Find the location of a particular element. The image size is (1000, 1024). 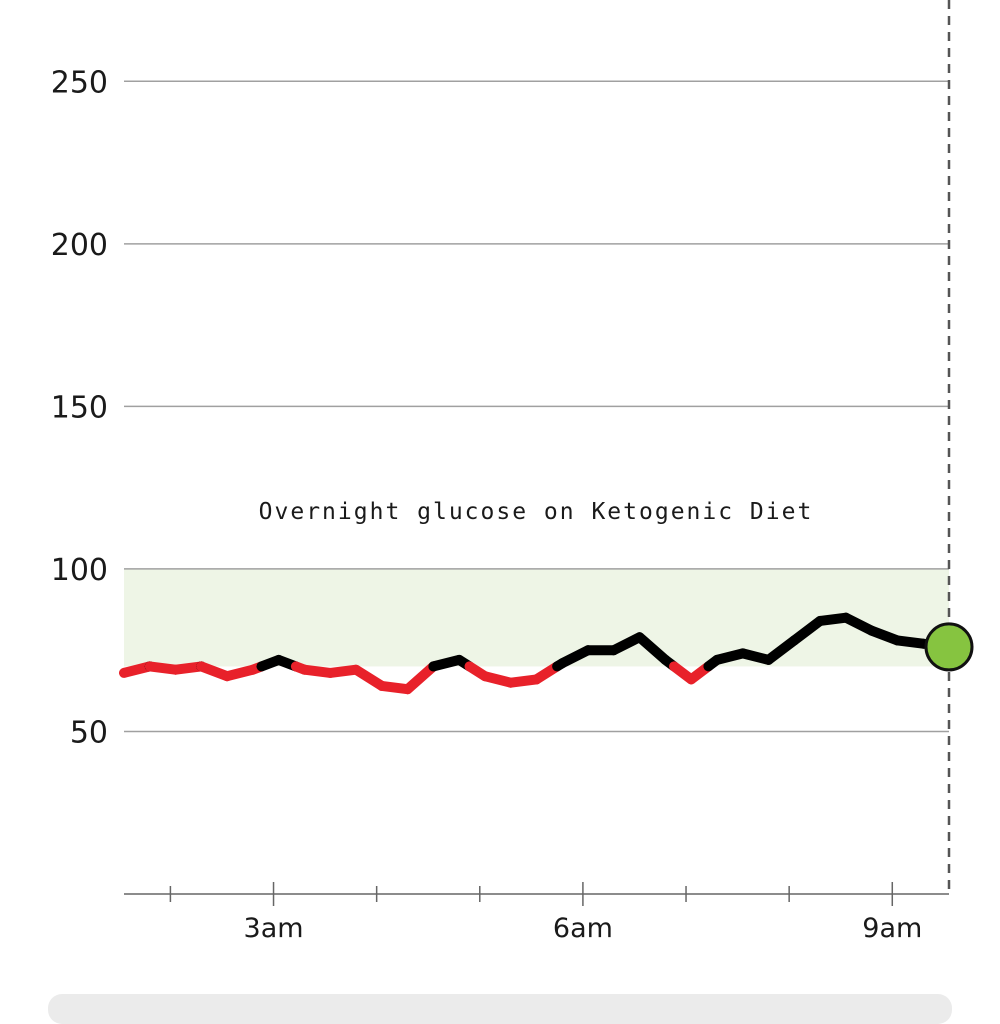

bottom-panel is located at coordinates (500, 1009).